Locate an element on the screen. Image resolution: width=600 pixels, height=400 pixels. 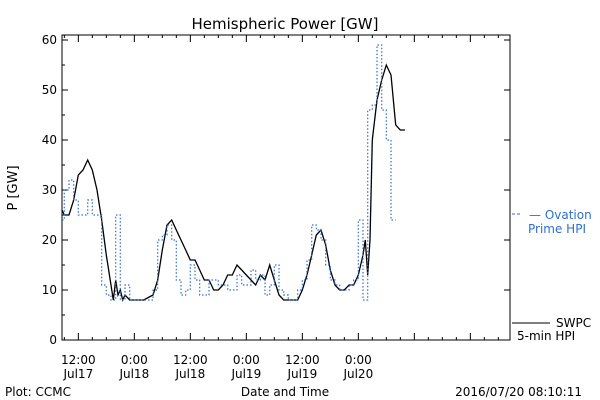
legend-swpc-label-2: 5-min HPI is located at coordinates (546, 336).